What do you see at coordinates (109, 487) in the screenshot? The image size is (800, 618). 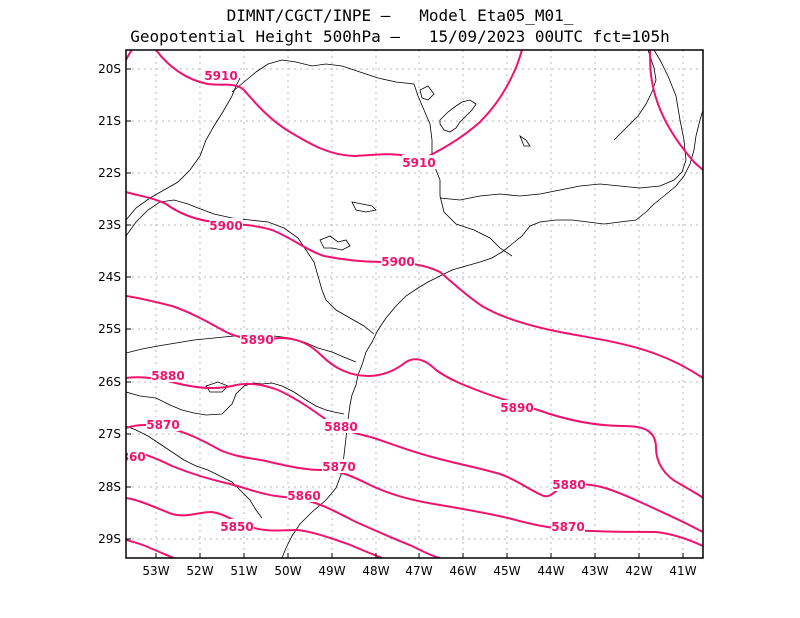 I see `lat-tick-label: 28S` at bounding box center [109, 487].